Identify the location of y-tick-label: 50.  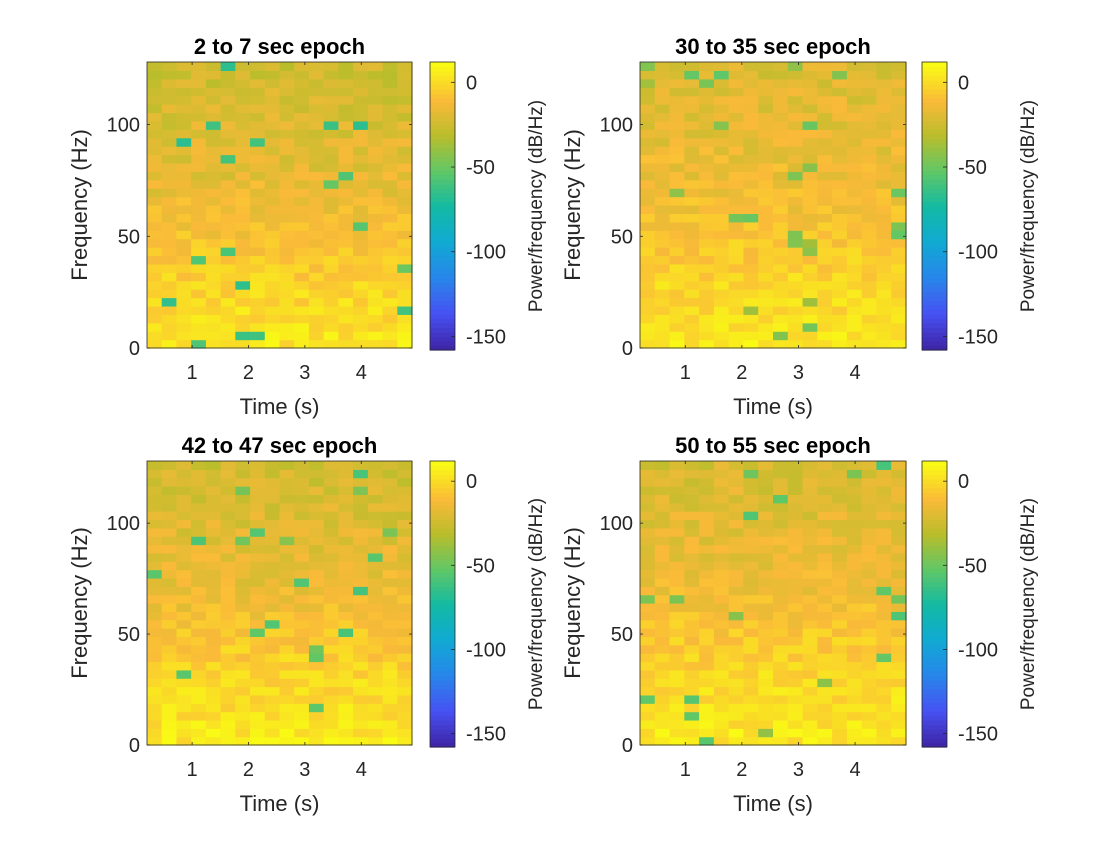
(129, 237).